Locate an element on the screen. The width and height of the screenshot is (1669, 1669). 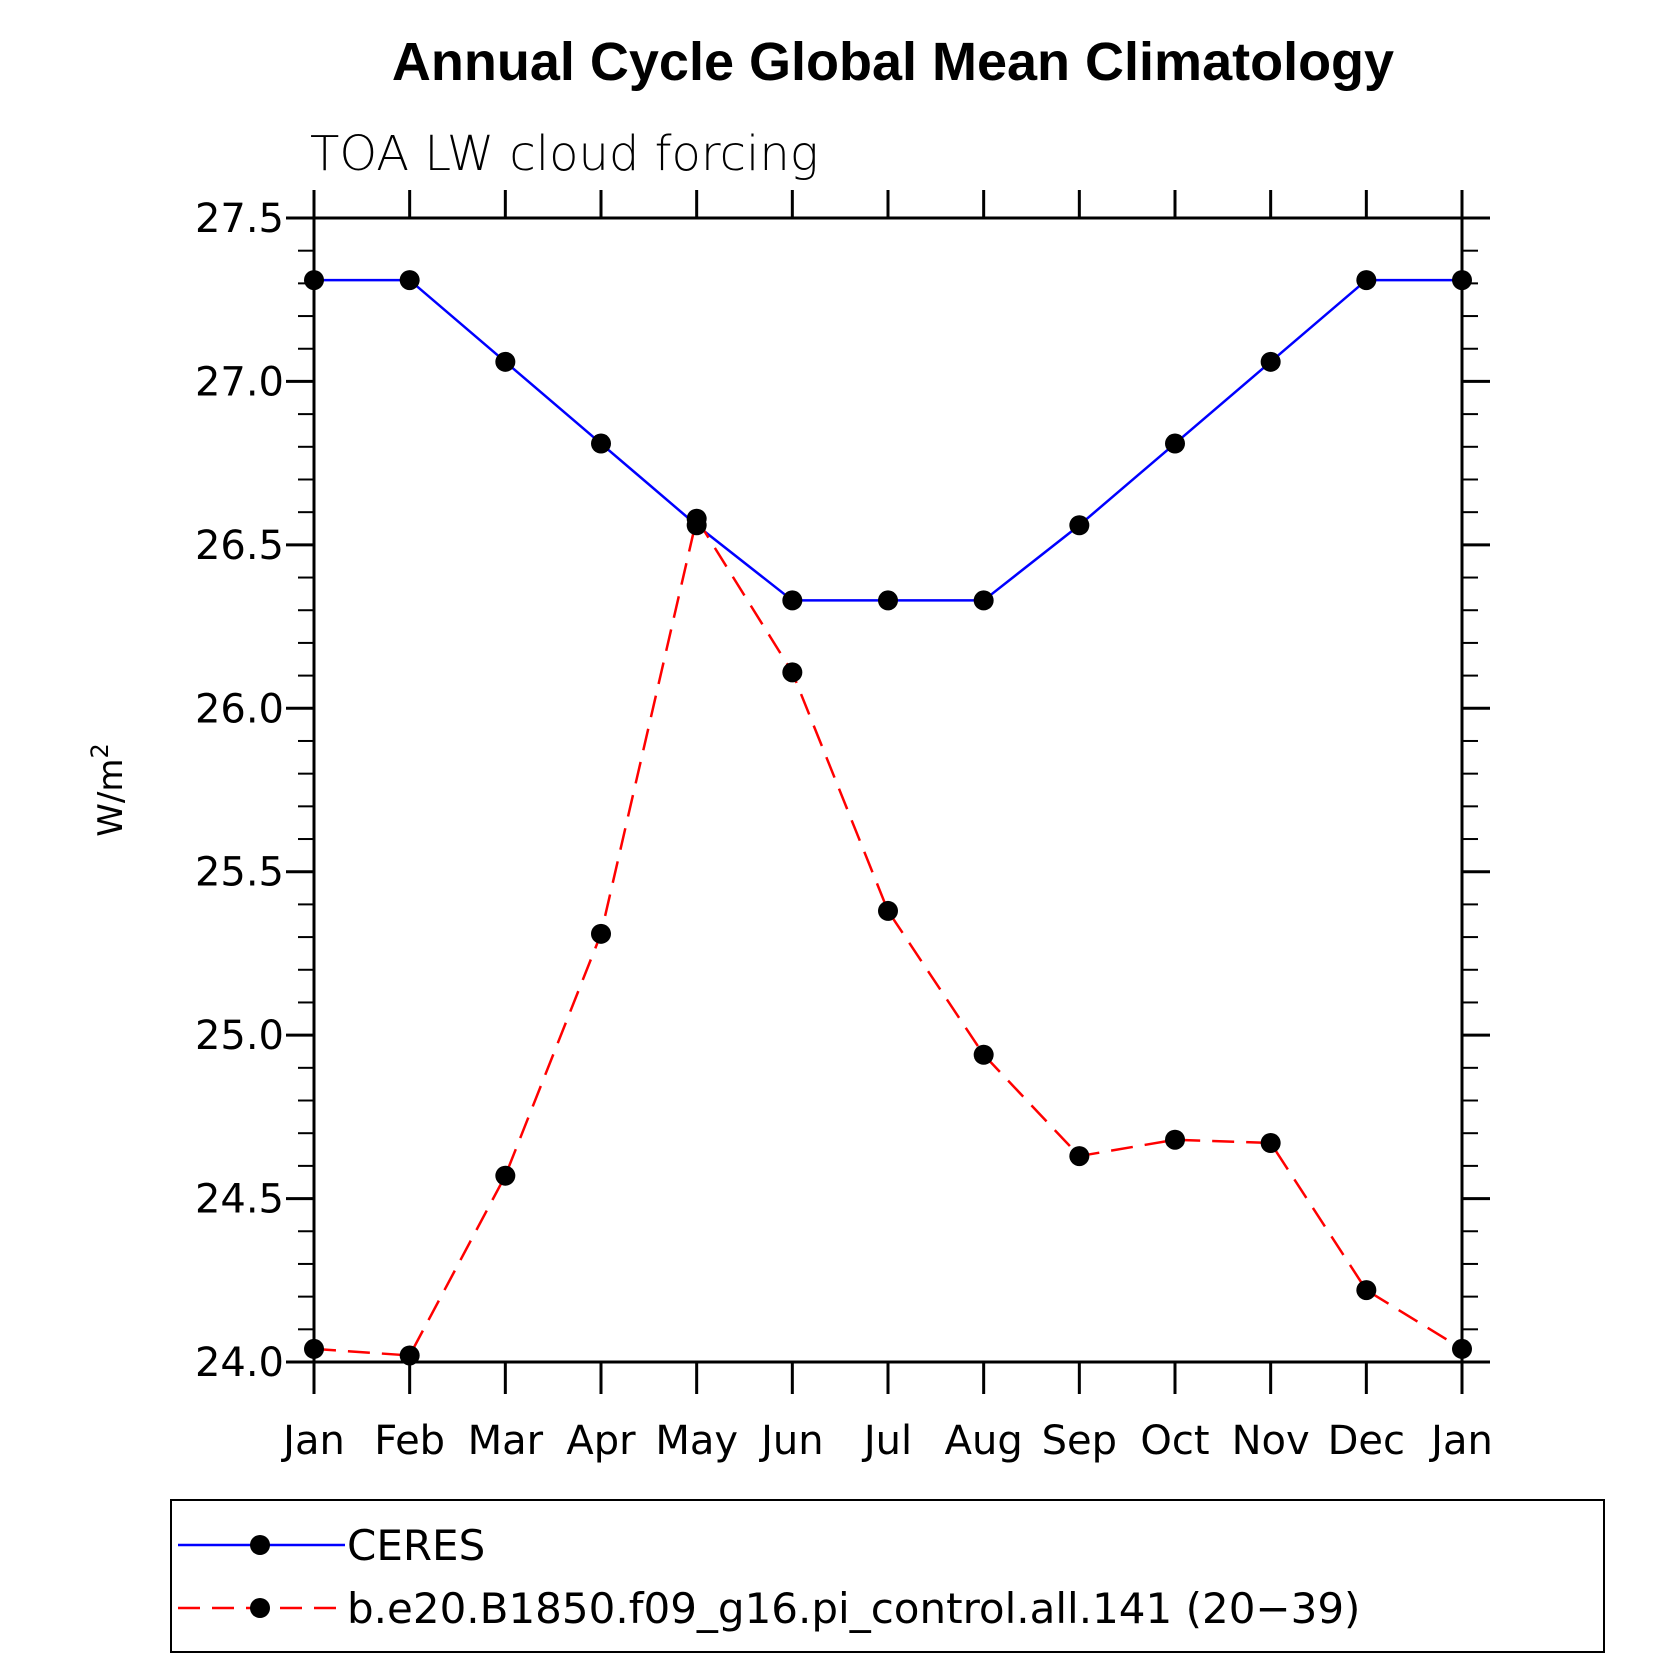
y-tick-label: 25.5 is located at coordinates (239, 873).